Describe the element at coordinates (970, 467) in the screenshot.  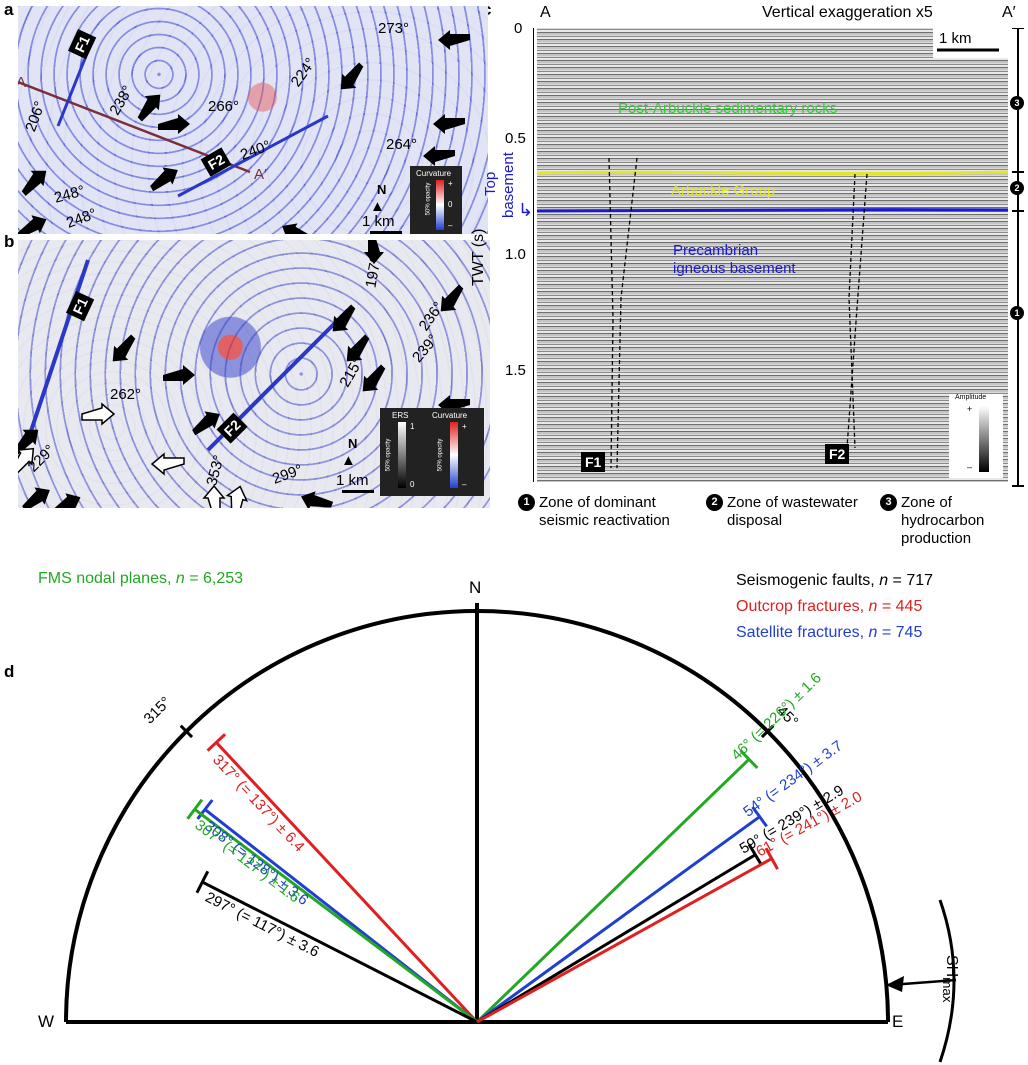
I see `amplitude-minus: –` at that location.